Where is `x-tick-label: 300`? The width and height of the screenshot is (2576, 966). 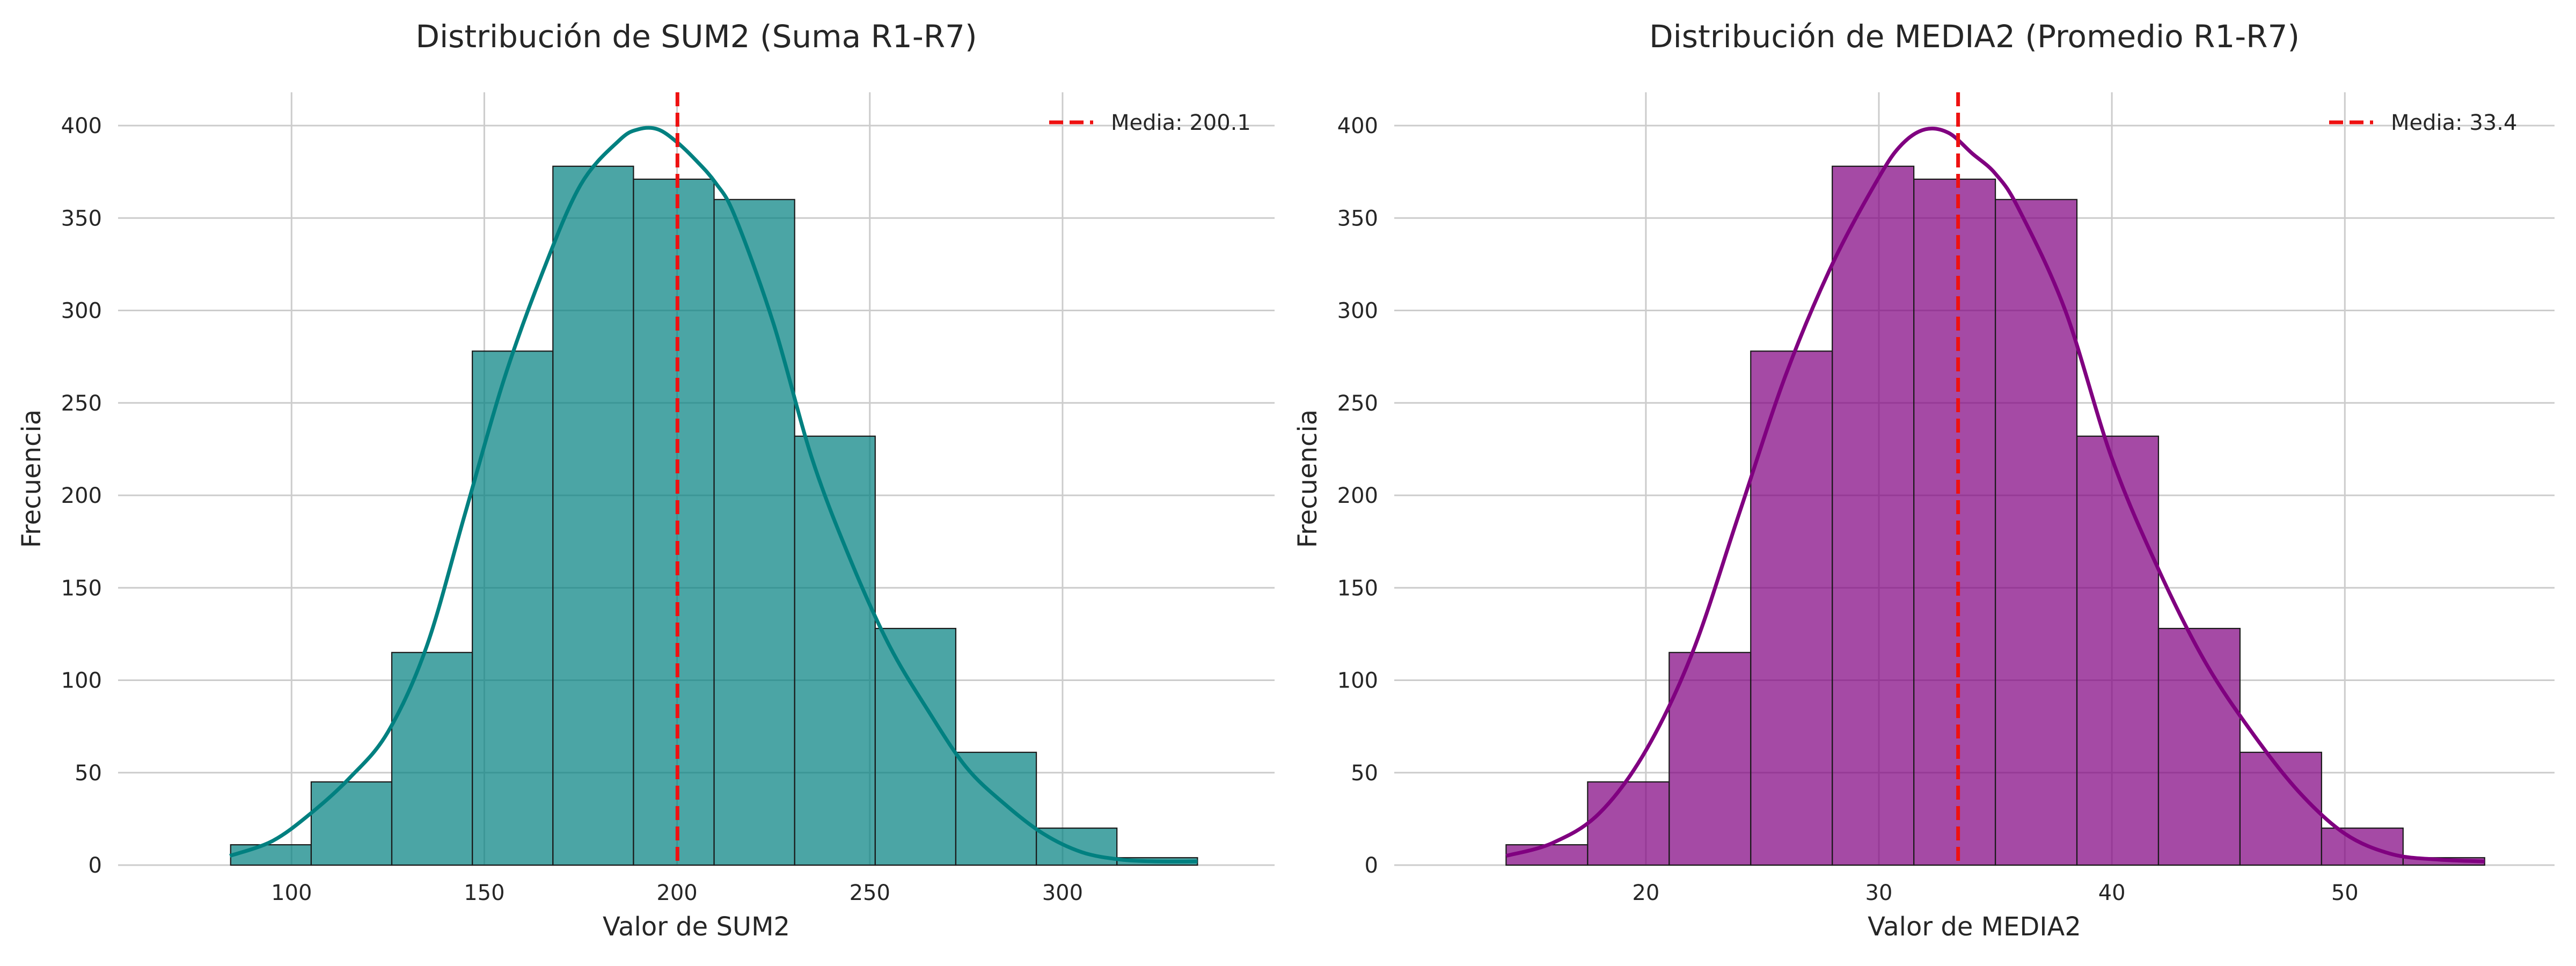 x-tick-label: 300 is located at coordinates (1062, 893).